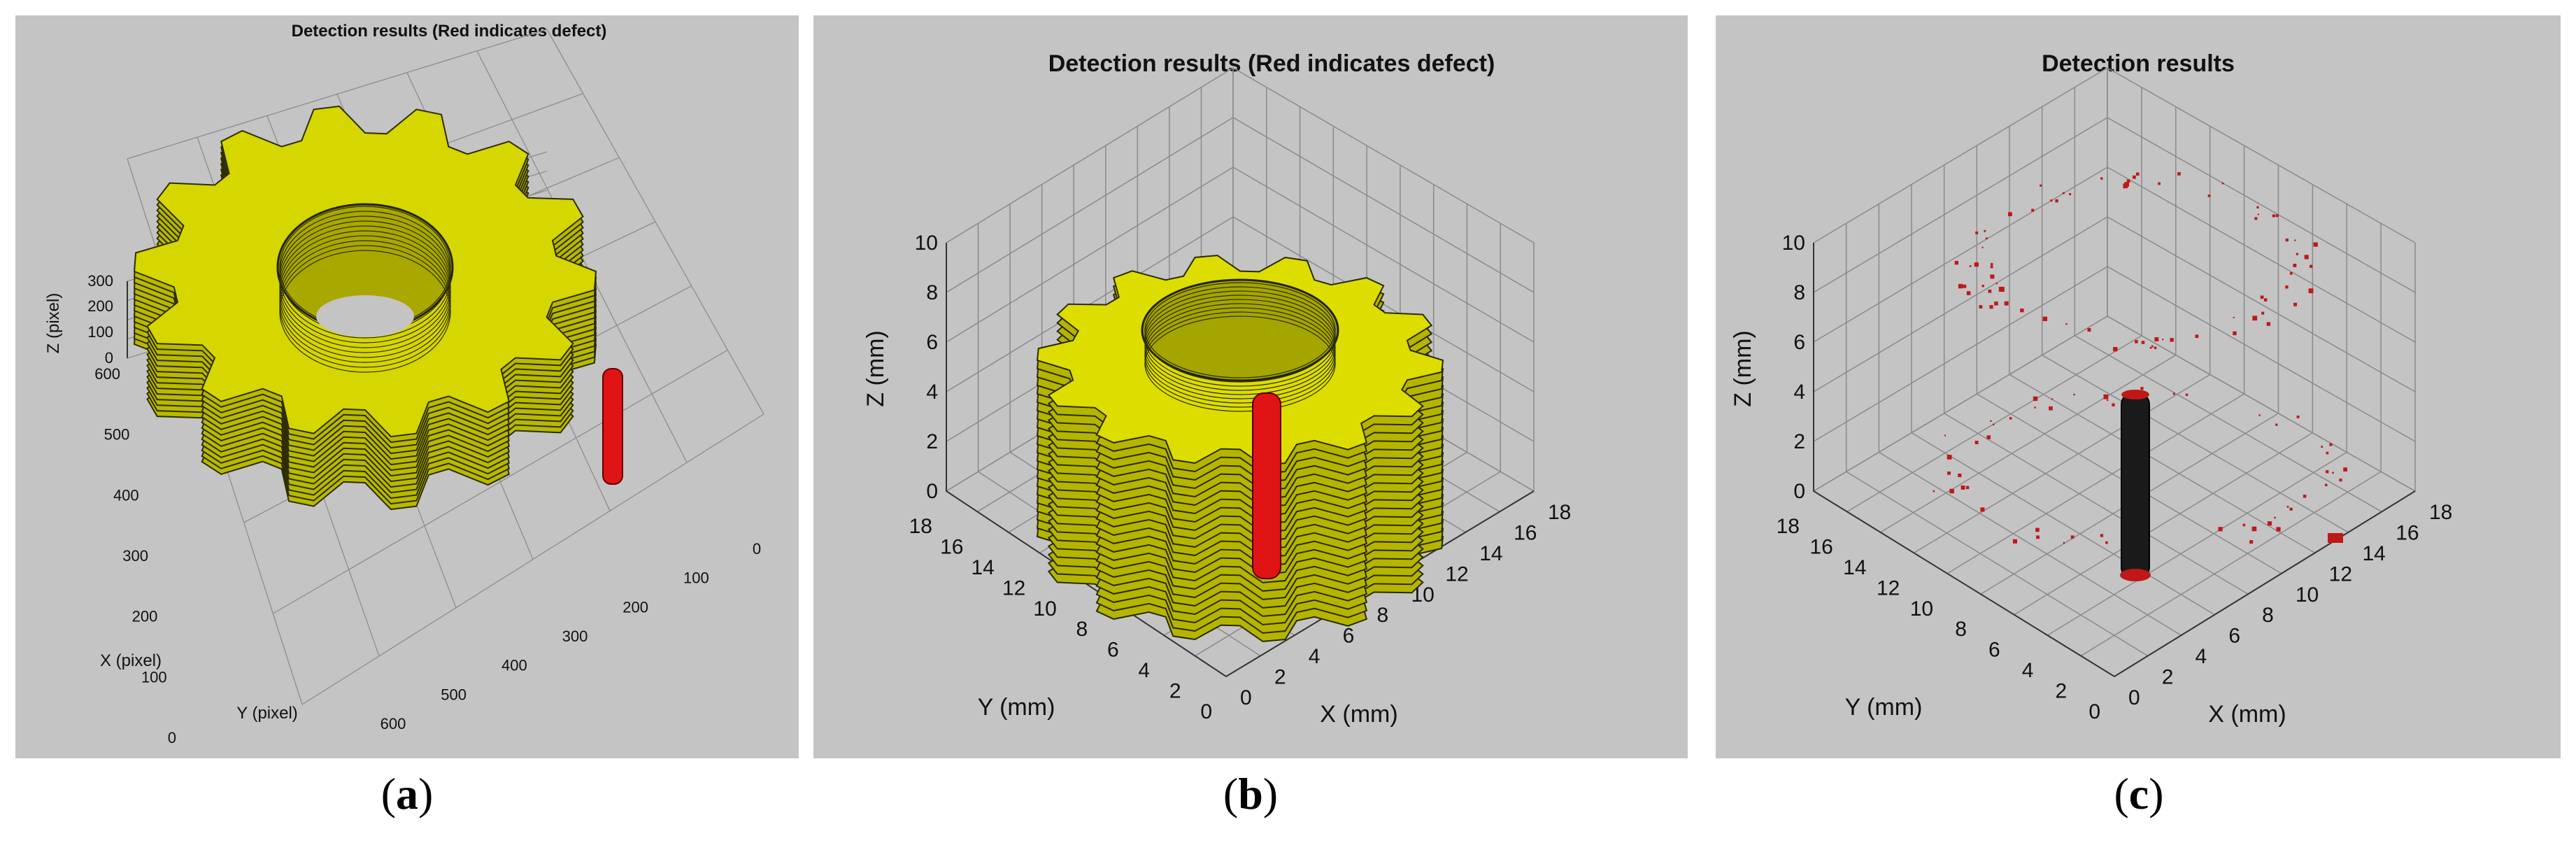 This screenshot has height=843, width=2576. I want to click on chart-b-y-tick: 12, so click(1013, 588).